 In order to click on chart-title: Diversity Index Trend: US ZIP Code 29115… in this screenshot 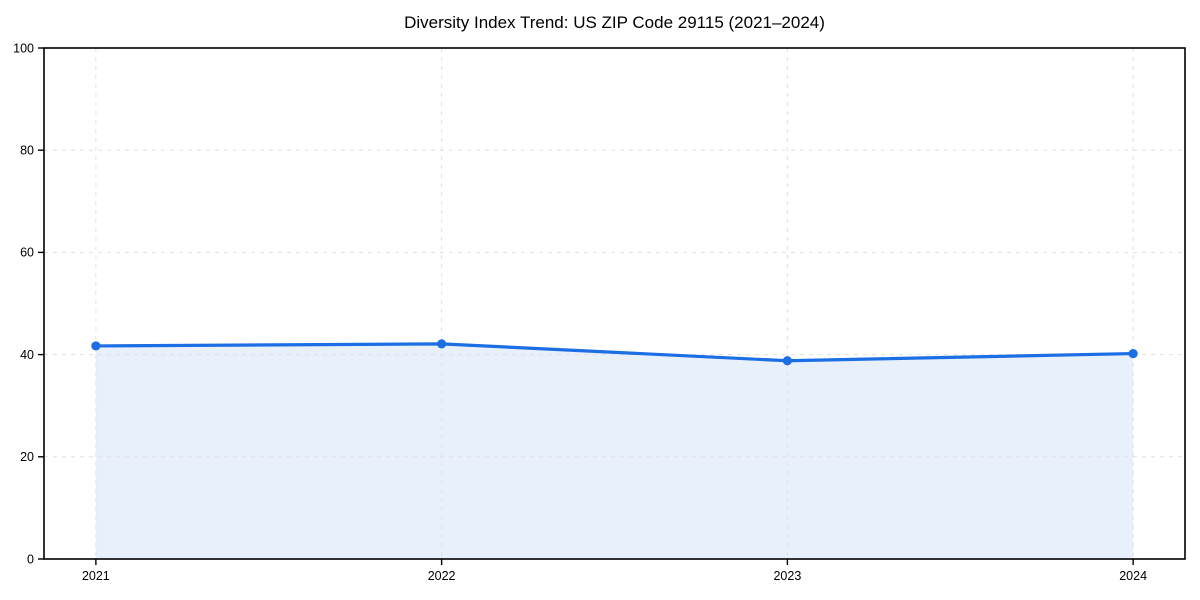, I will do `click(614, 22)`.